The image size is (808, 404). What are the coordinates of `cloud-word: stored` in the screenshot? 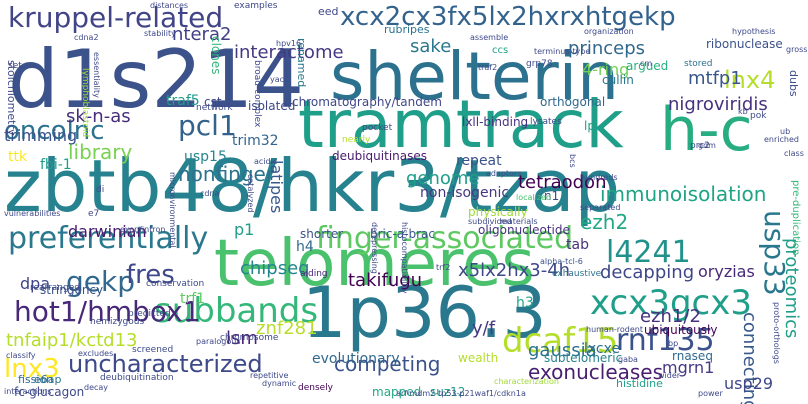 It's located at (698, 64).